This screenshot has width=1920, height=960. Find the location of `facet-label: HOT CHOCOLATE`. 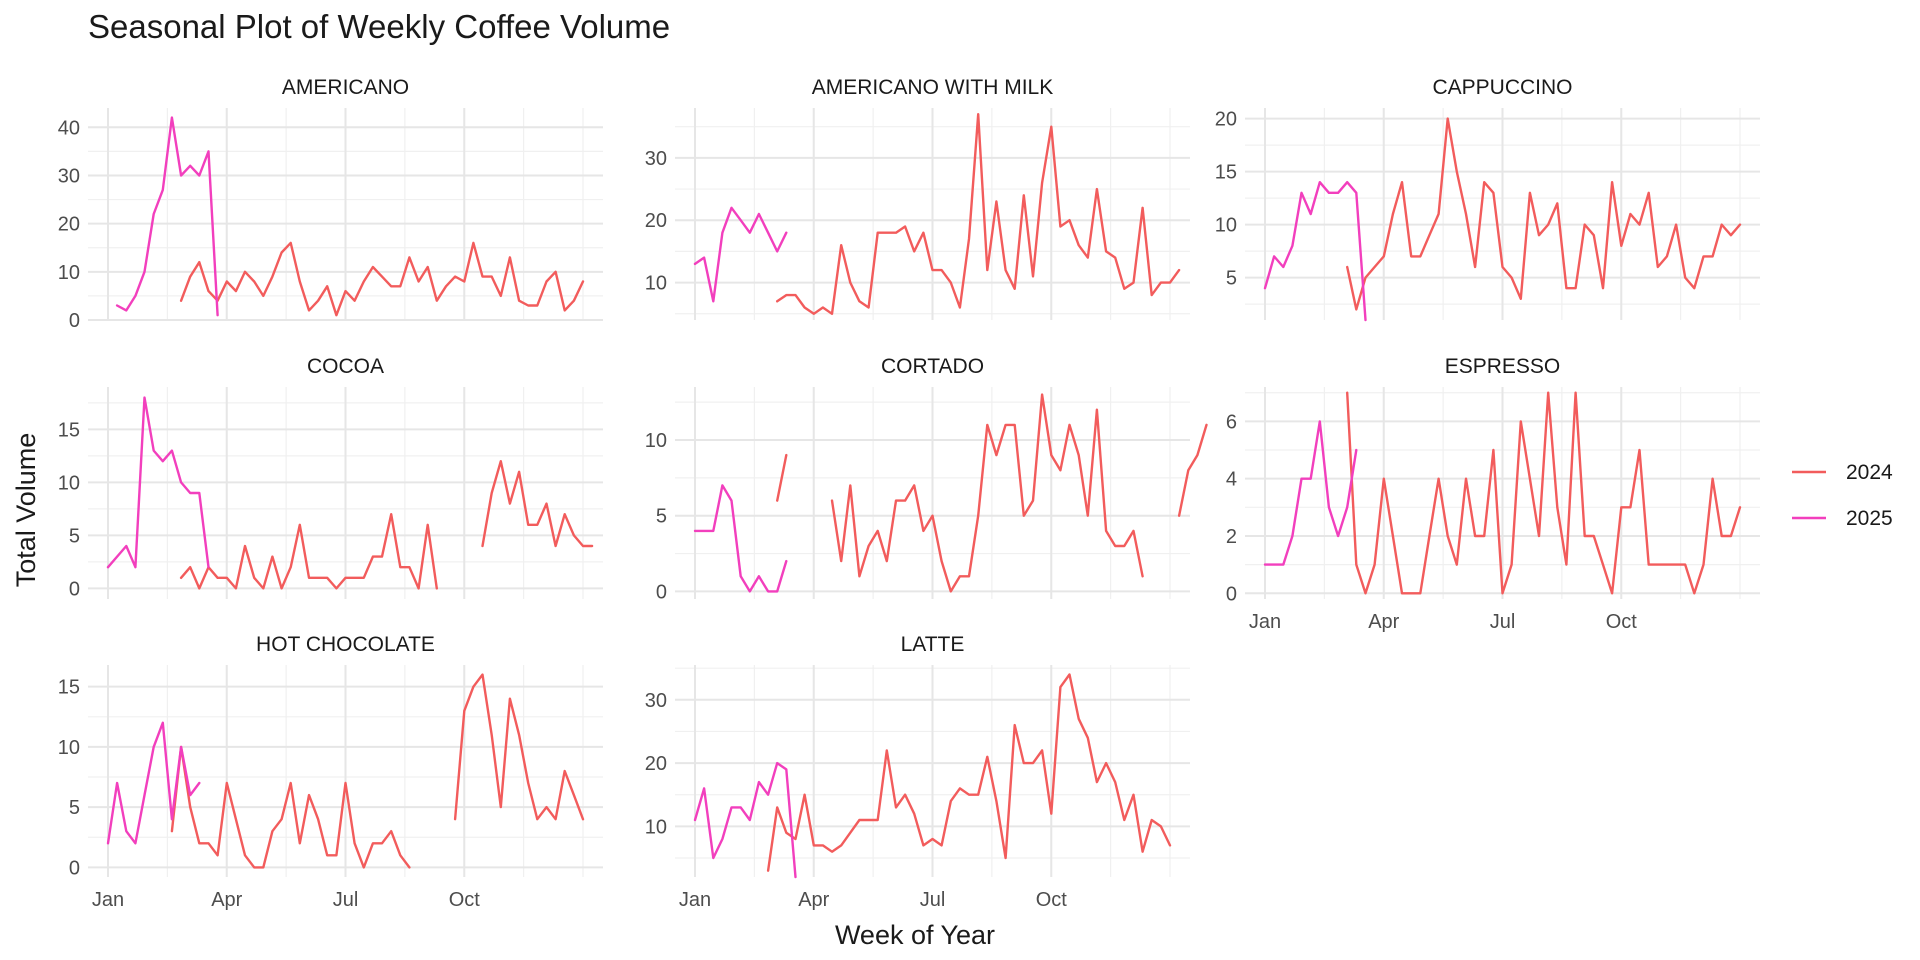

facet-label: HOT CHOCOLATE is located at coordinates (345, 644).